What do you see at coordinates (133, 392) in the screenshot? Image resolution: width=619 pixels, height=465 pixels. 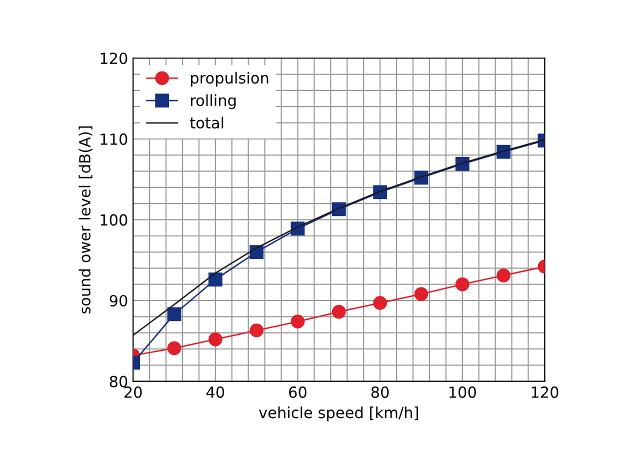 I see `x-tick-label: 20` at bounding box center [133, 392].